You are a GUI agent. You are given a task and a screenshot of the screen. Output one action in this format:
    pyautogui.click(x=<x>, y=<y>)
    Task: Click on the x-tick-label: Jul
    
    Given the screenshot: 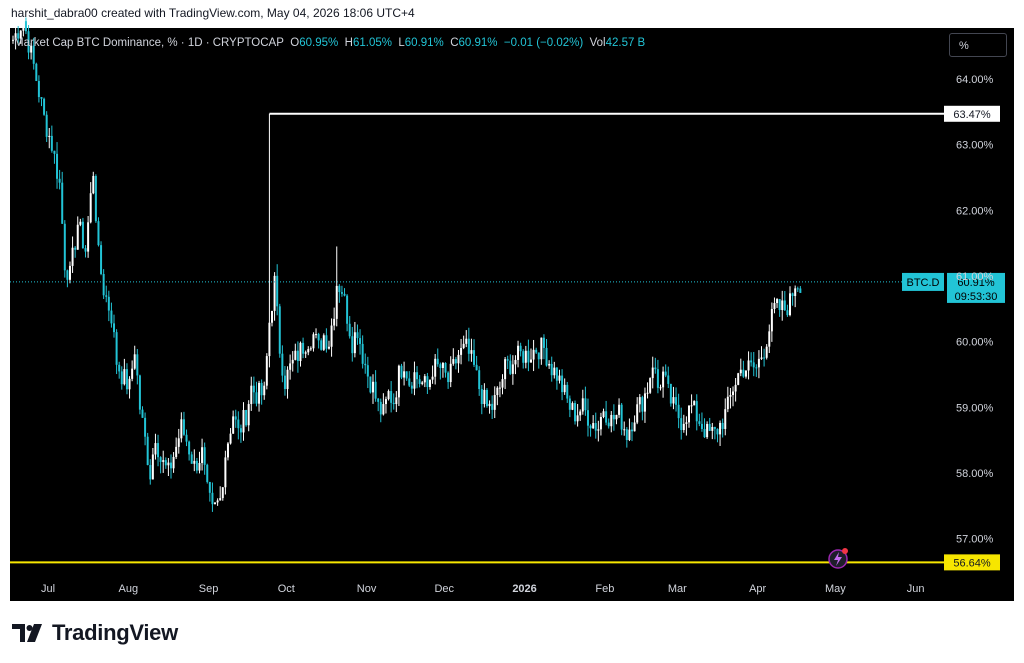 What is the action you would take?
    pyautogui.click(x=48, y=589)
    